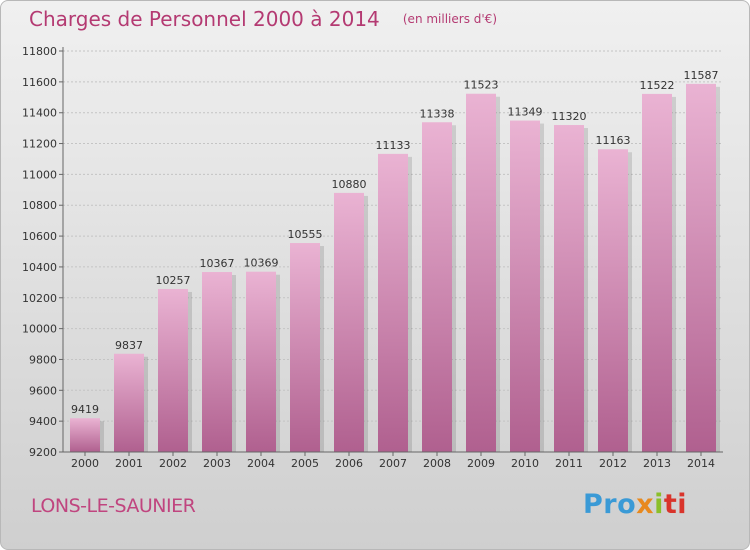 The image size is (750, 550). I want to click on data-label: 10257, so click(173, 280).